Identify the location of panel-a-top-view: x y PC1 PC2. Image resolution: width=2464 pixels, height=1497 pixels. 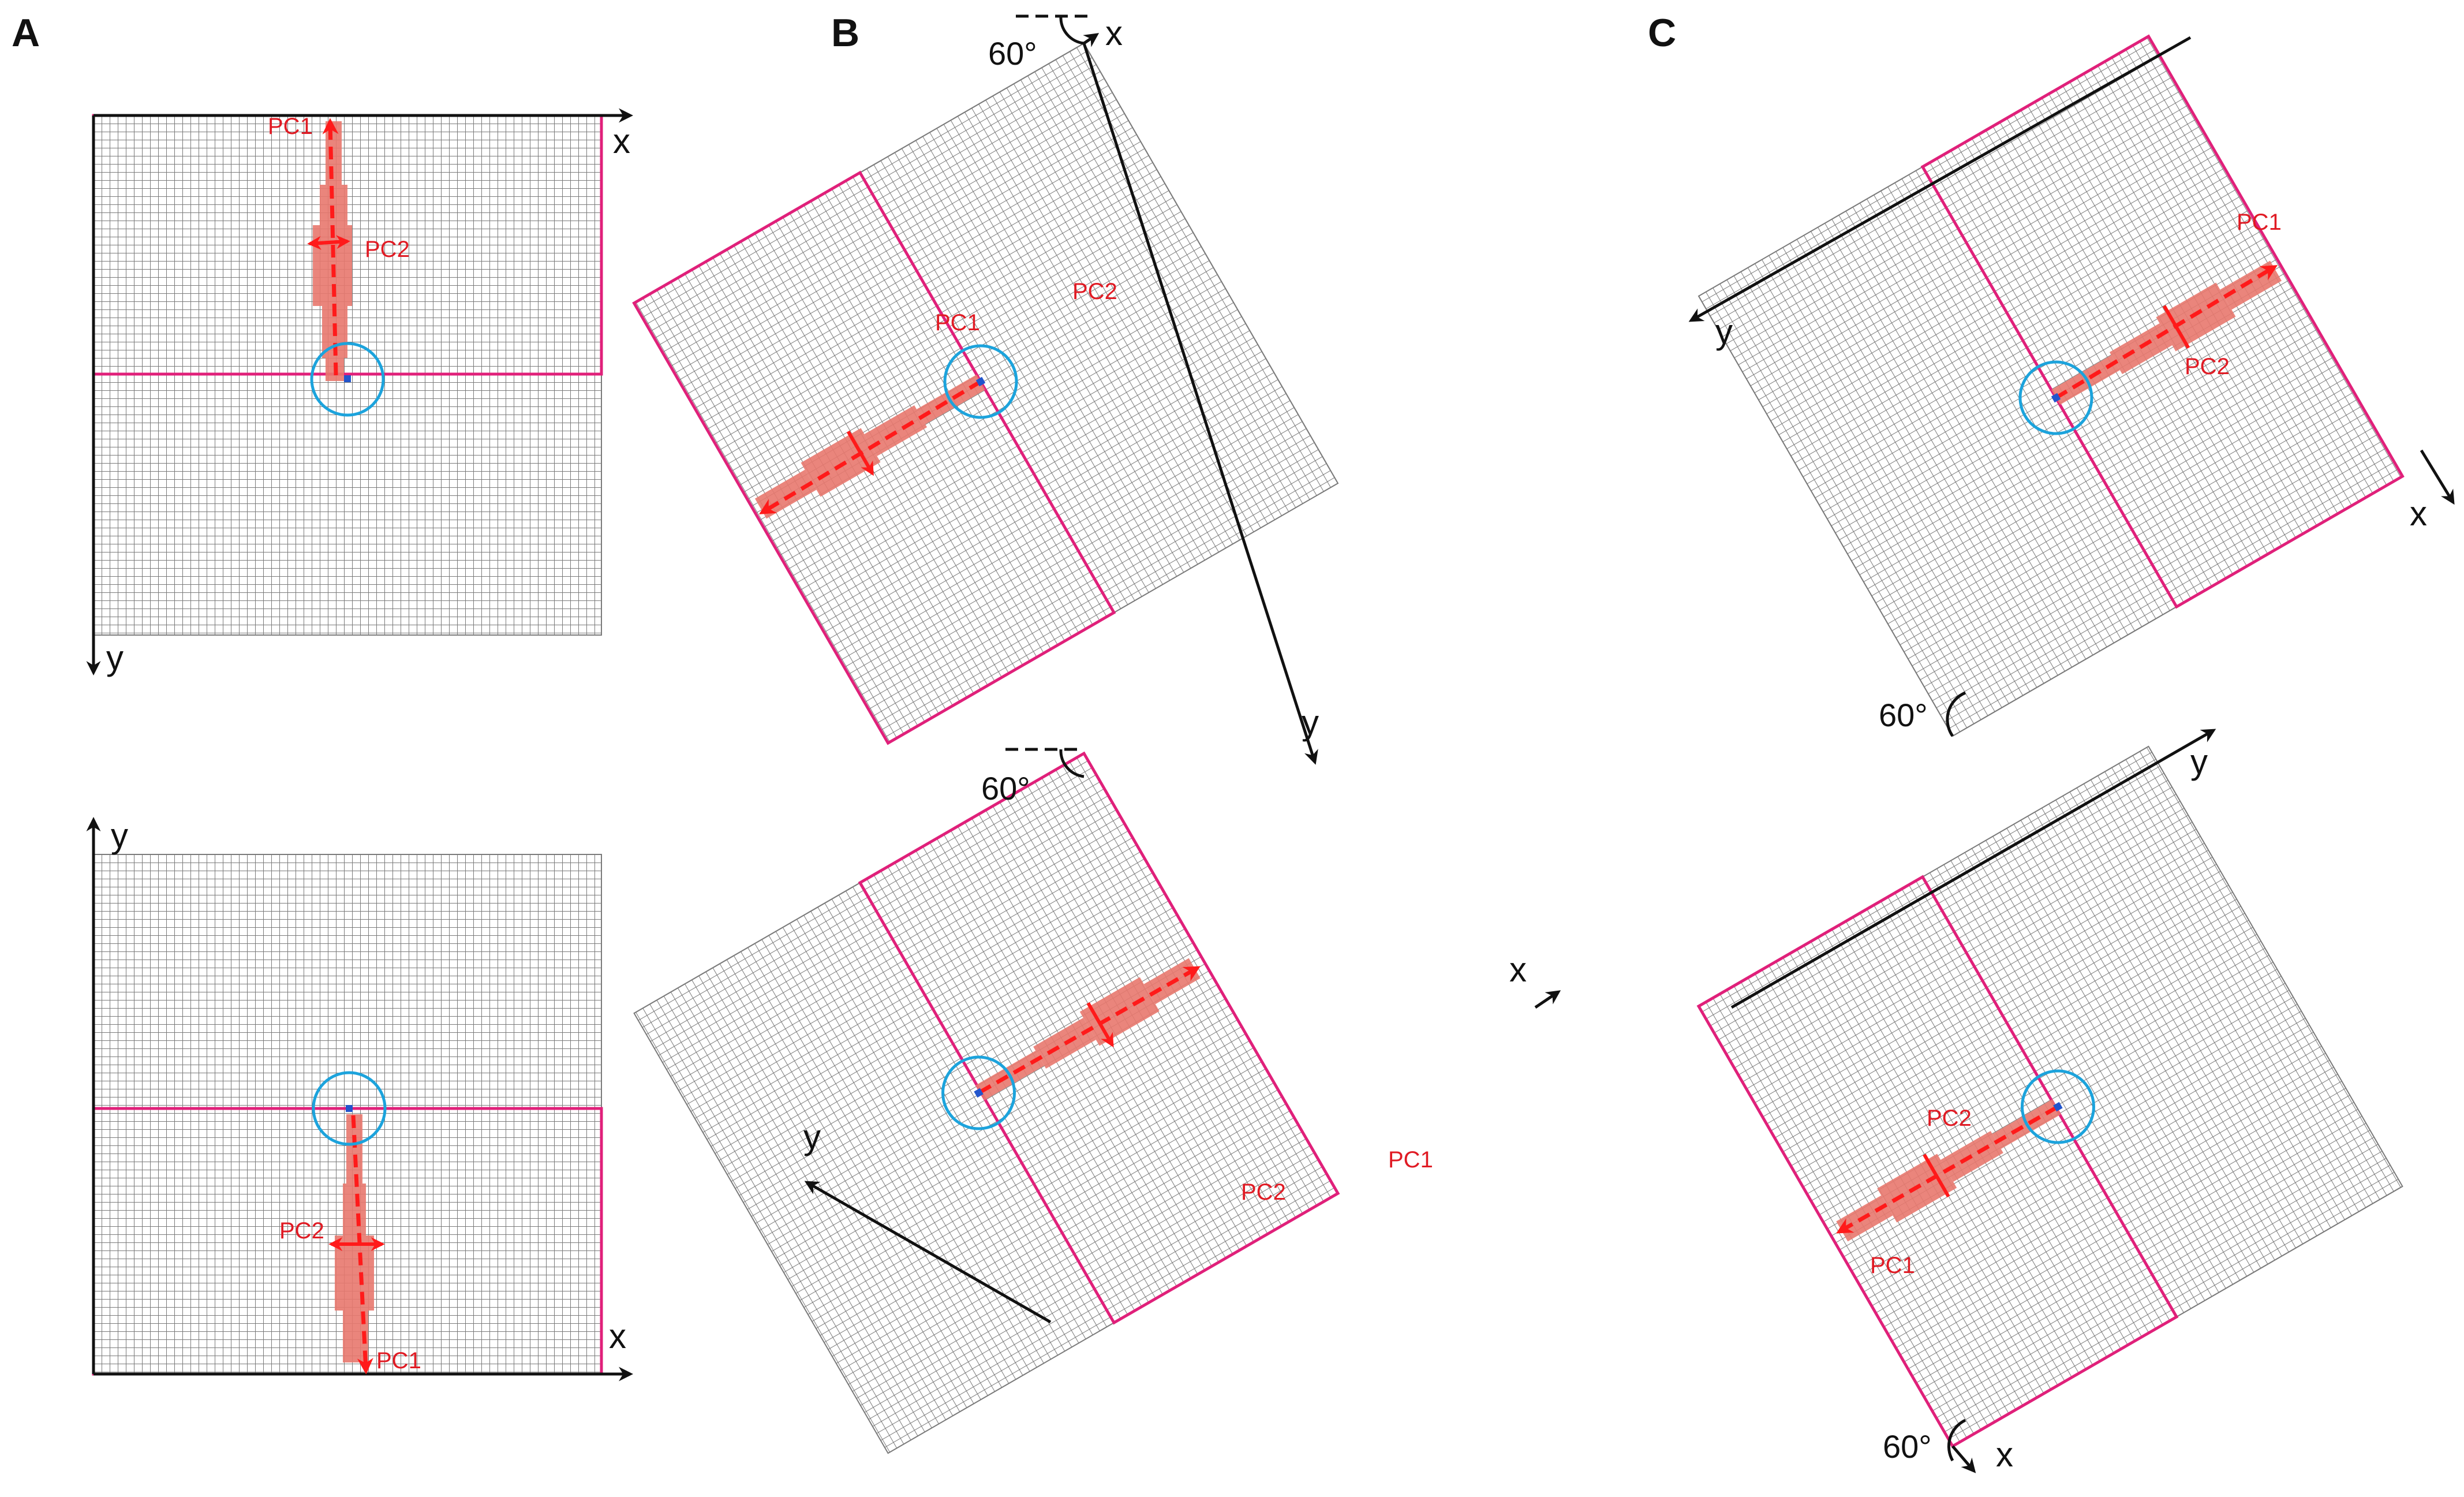
(359, 392).